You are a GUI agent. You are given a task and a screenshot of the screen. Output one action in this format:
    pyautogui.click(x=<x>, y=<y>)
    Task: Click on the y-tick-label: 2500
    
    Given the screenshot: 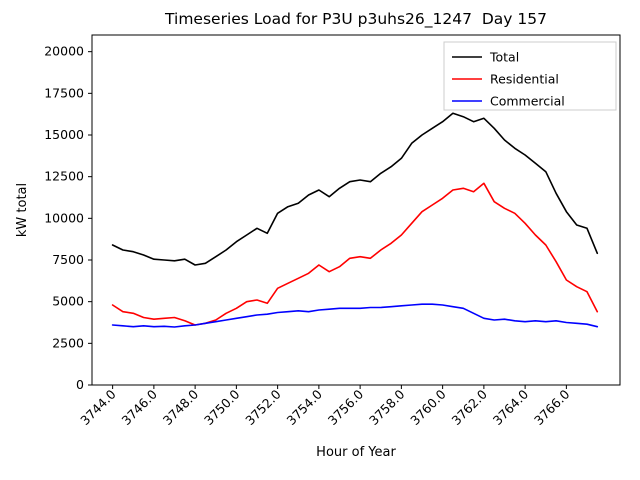 What is the action you would take?
    pyautogui.click(x=68, y=342)
    